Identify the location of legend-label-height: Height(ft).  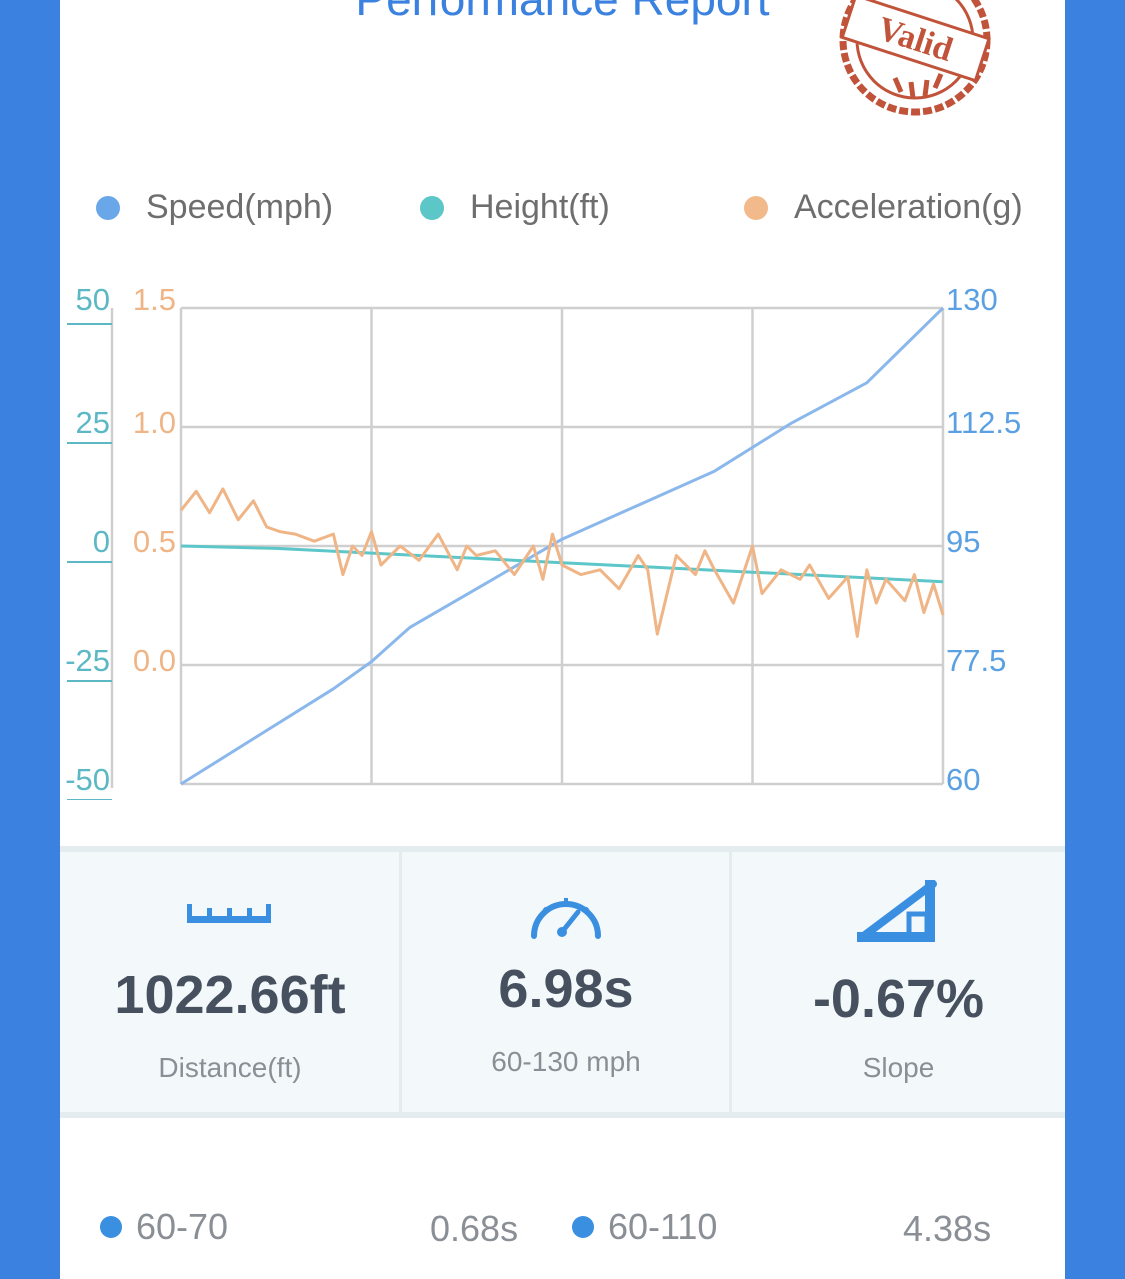
(540, 207).